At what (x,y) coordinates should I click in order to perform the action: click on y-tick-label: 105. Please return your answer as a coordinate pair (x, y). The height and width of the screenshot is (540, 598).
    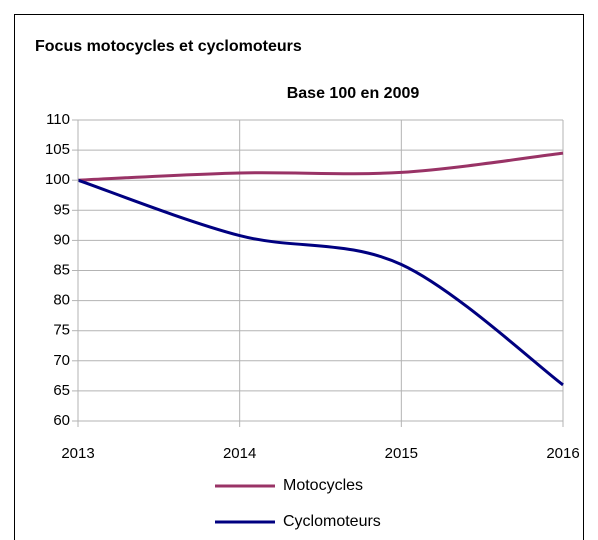
    Looking at the image, I should click on (57, 149).